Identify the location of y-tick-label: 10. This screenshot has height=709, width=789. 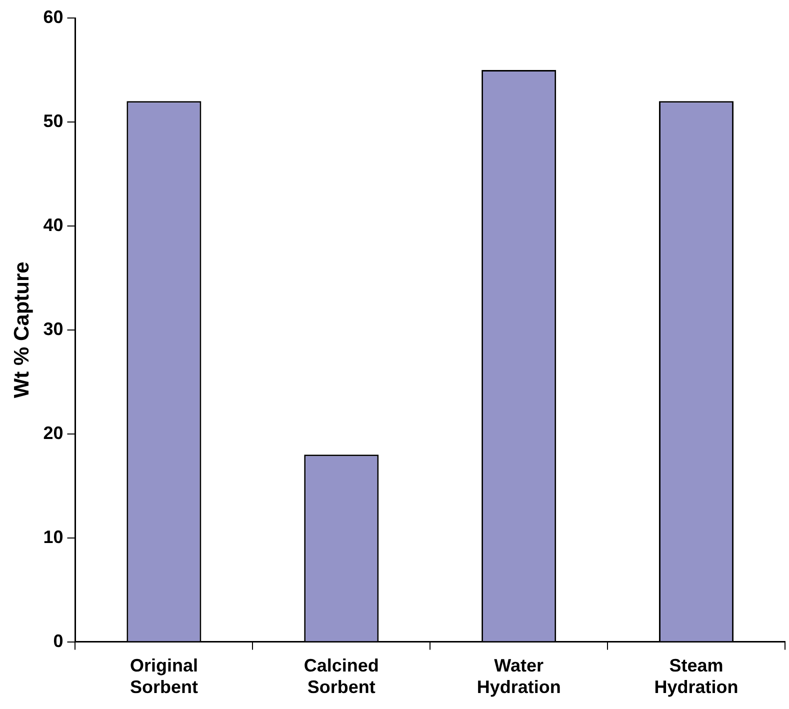
(53, 536).